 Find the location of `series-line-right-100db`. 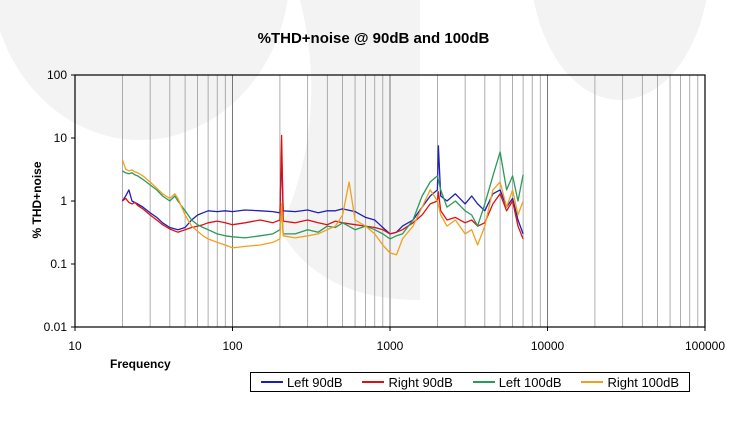

series-line-right-100db is located at coordinates (322, 207).